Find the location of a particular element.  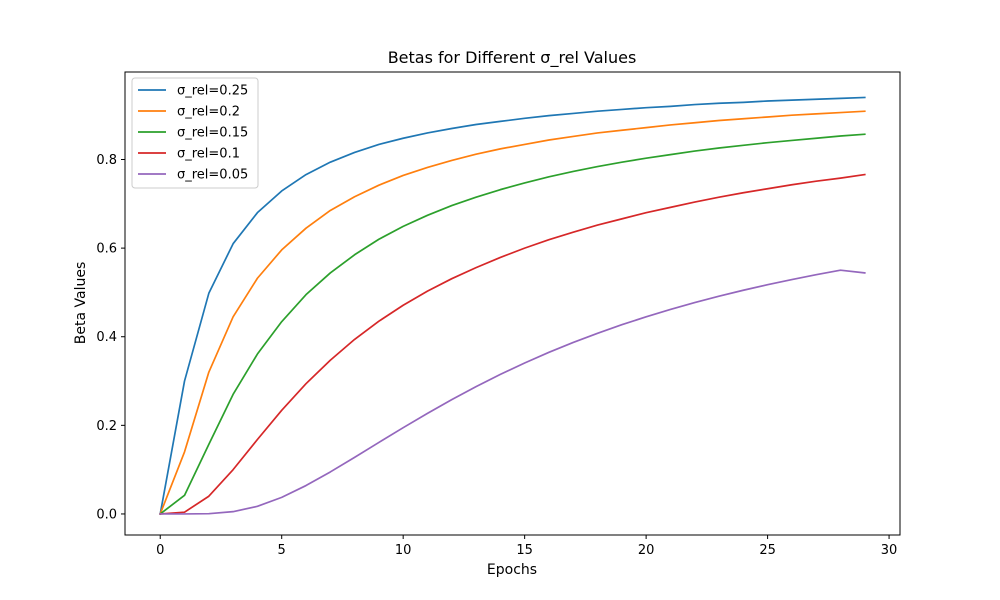

legend-label-1: σ_rel=0.2 is located at coordinates (208, 112).